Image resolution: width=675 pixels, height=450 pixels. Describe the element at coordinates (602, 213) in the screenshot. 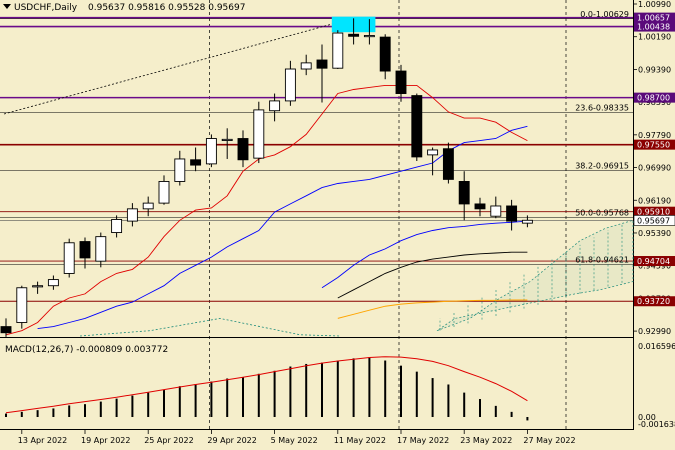

I see `fib-label-3: 50.0-0.95768` at that location.